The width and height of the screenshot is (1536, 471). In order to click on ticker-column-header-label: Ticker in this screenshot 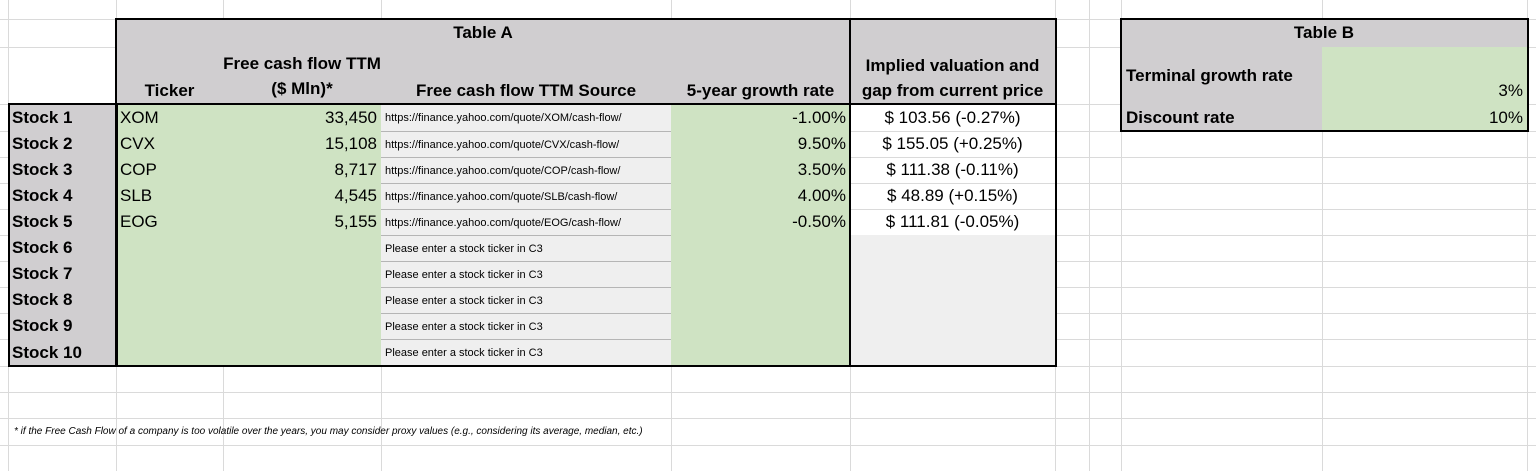, I will do `click(169, 90)`.